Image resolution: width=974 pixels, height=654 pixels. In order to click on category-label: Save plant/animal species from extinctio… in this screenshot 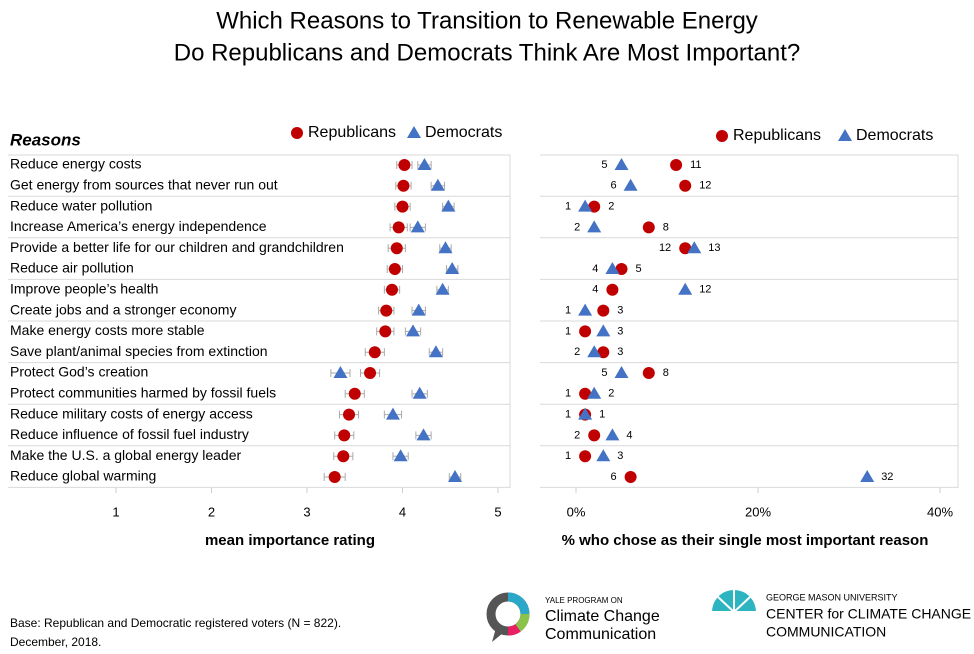, I will do `click(139, 351)`.